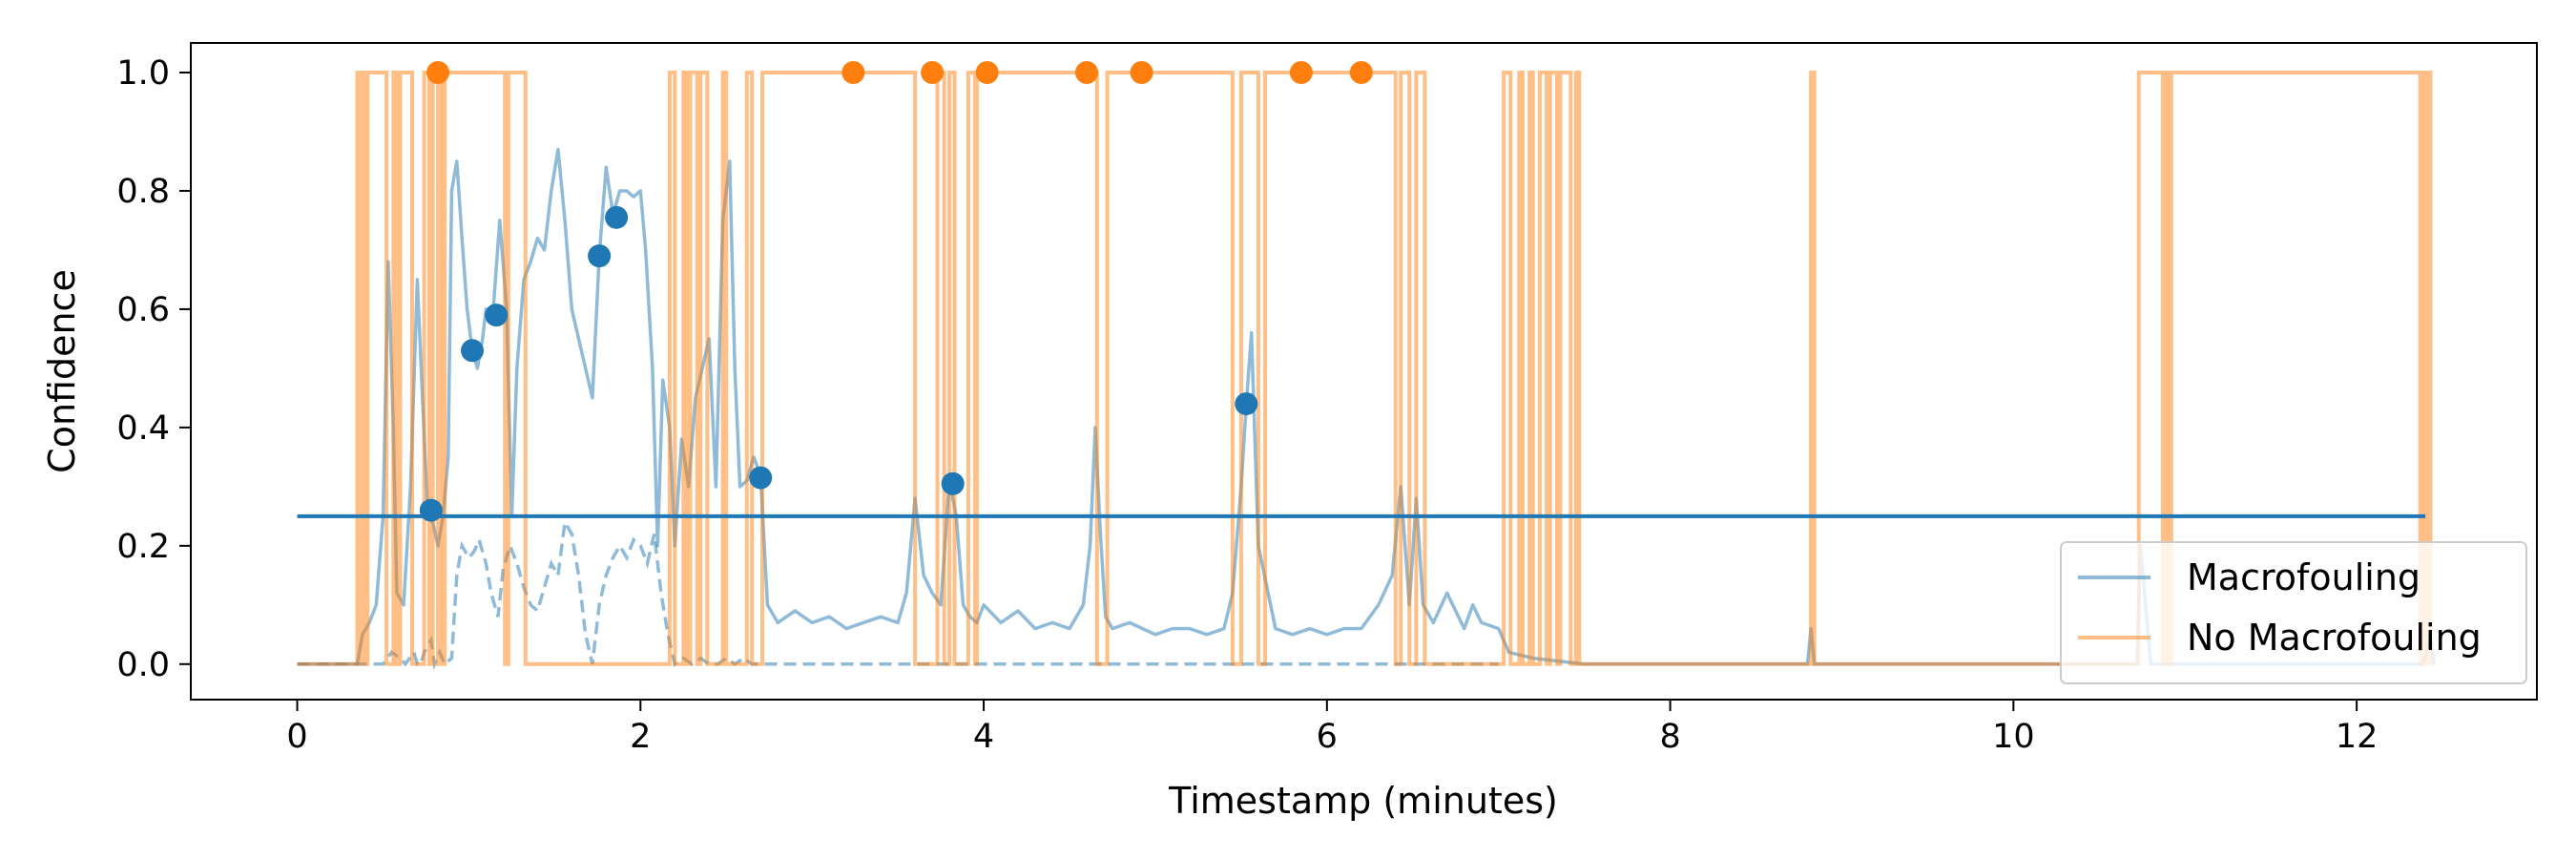 The image size is (2576, 859). Describe the element at coordinates (143, 547) in the screenshot. I see `y-tick-label: 0.2` at that location.